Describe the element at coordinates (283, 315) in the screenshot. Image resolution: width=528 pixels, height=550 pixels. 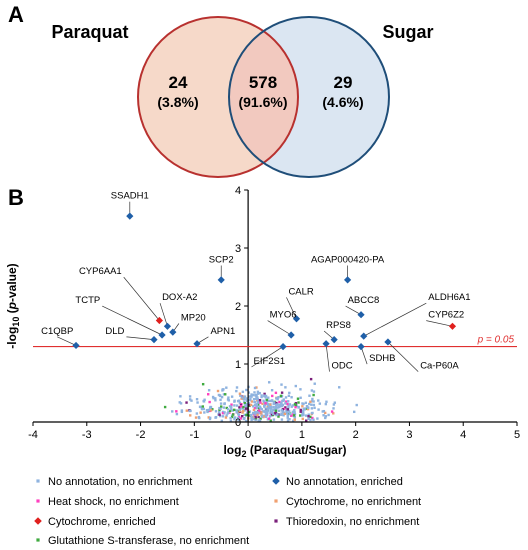
I see `point-label: MYO6` at that location.